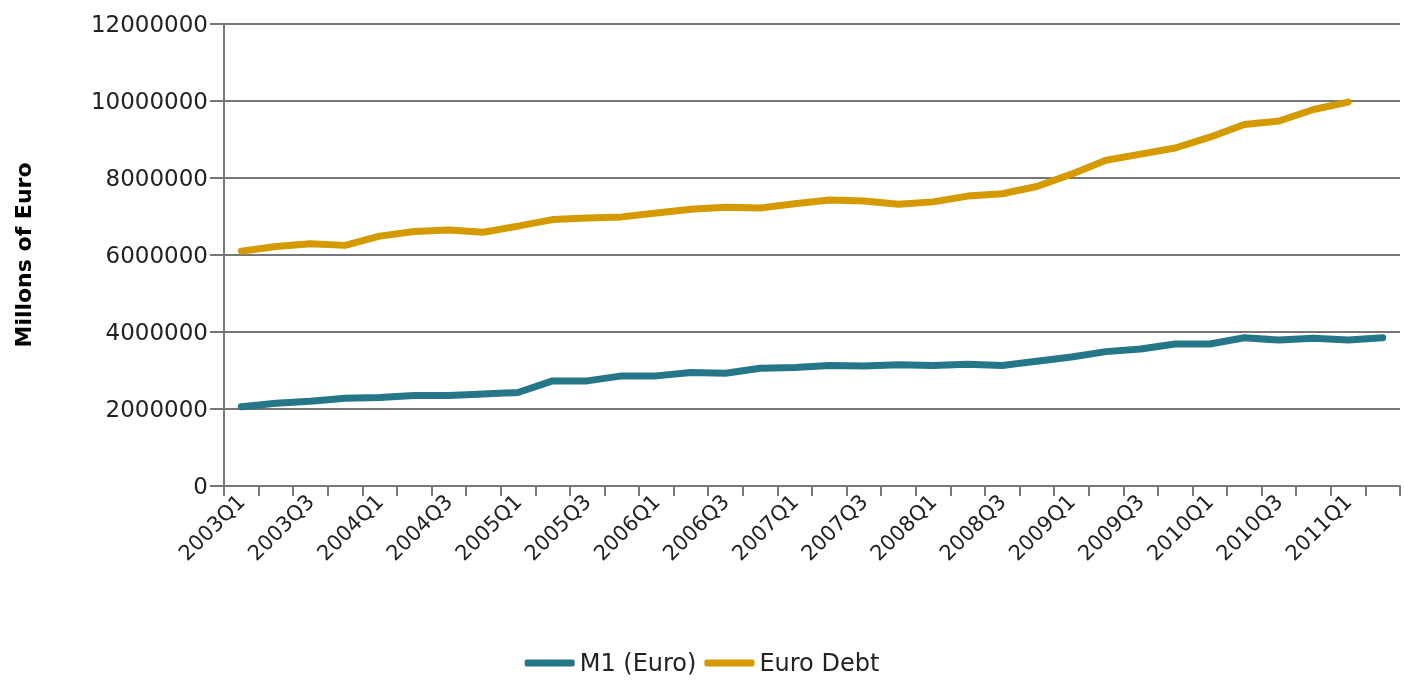 The height and width of the screenshot is (684, 1404). I want to click on y-tick-label: 10000000, so click(149, 101).